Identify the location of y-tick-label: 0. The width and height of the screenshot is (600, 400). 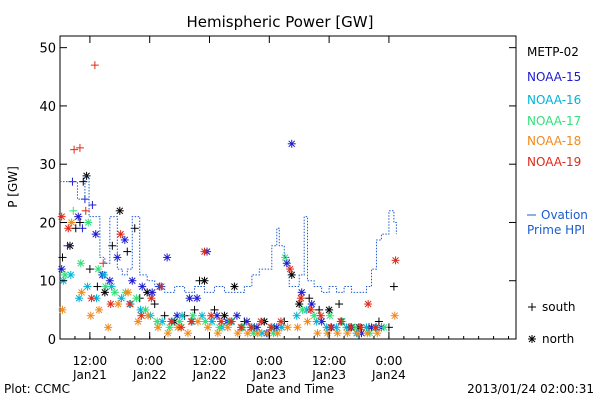
(52, 340).